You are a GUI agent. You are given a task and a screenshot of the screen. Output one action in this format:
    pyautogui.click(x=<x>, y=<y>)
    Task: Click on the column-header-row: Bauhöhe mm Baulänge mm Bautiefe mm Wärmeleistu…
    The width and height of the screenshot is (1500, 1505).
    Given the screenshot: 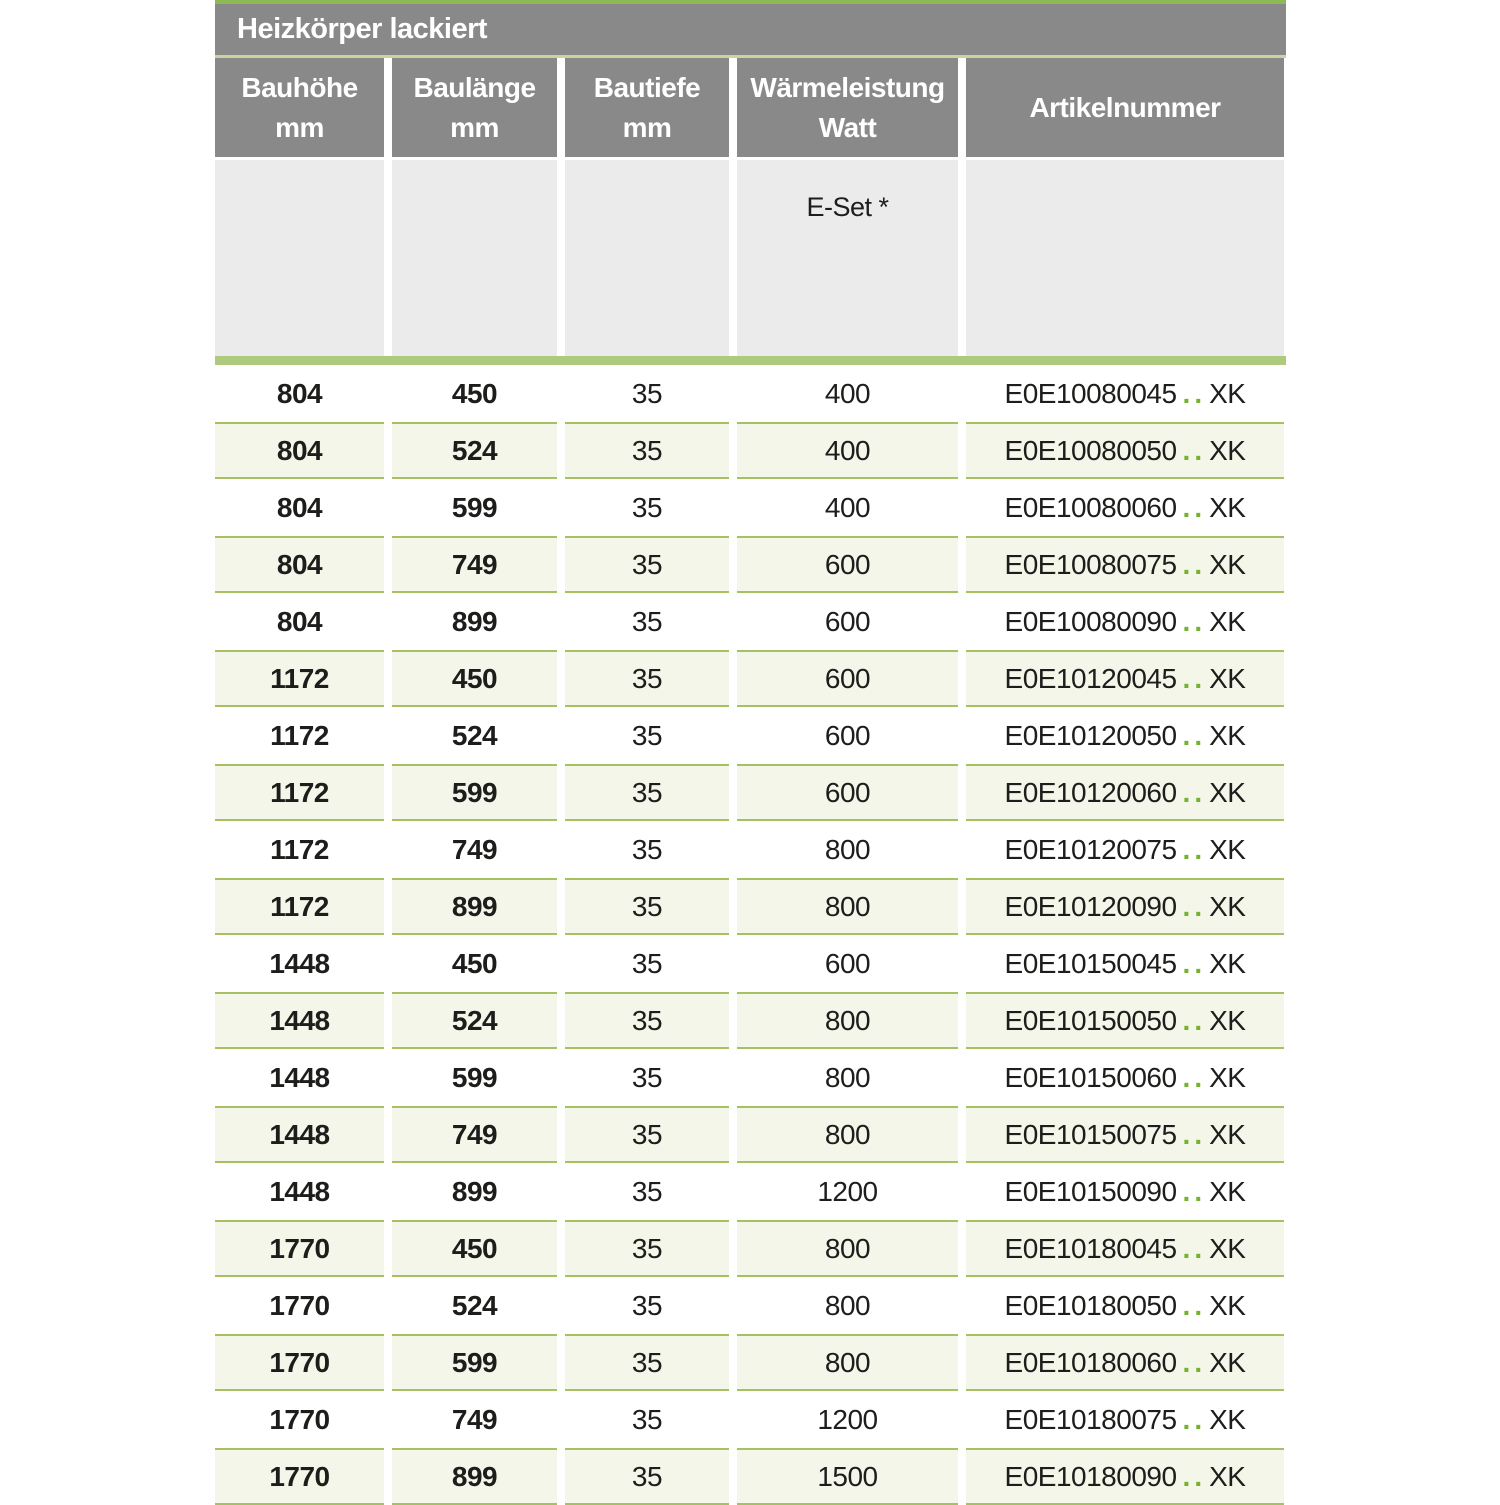 What is the action you would take?
    pyautogui.click(x=750, y=107)
    